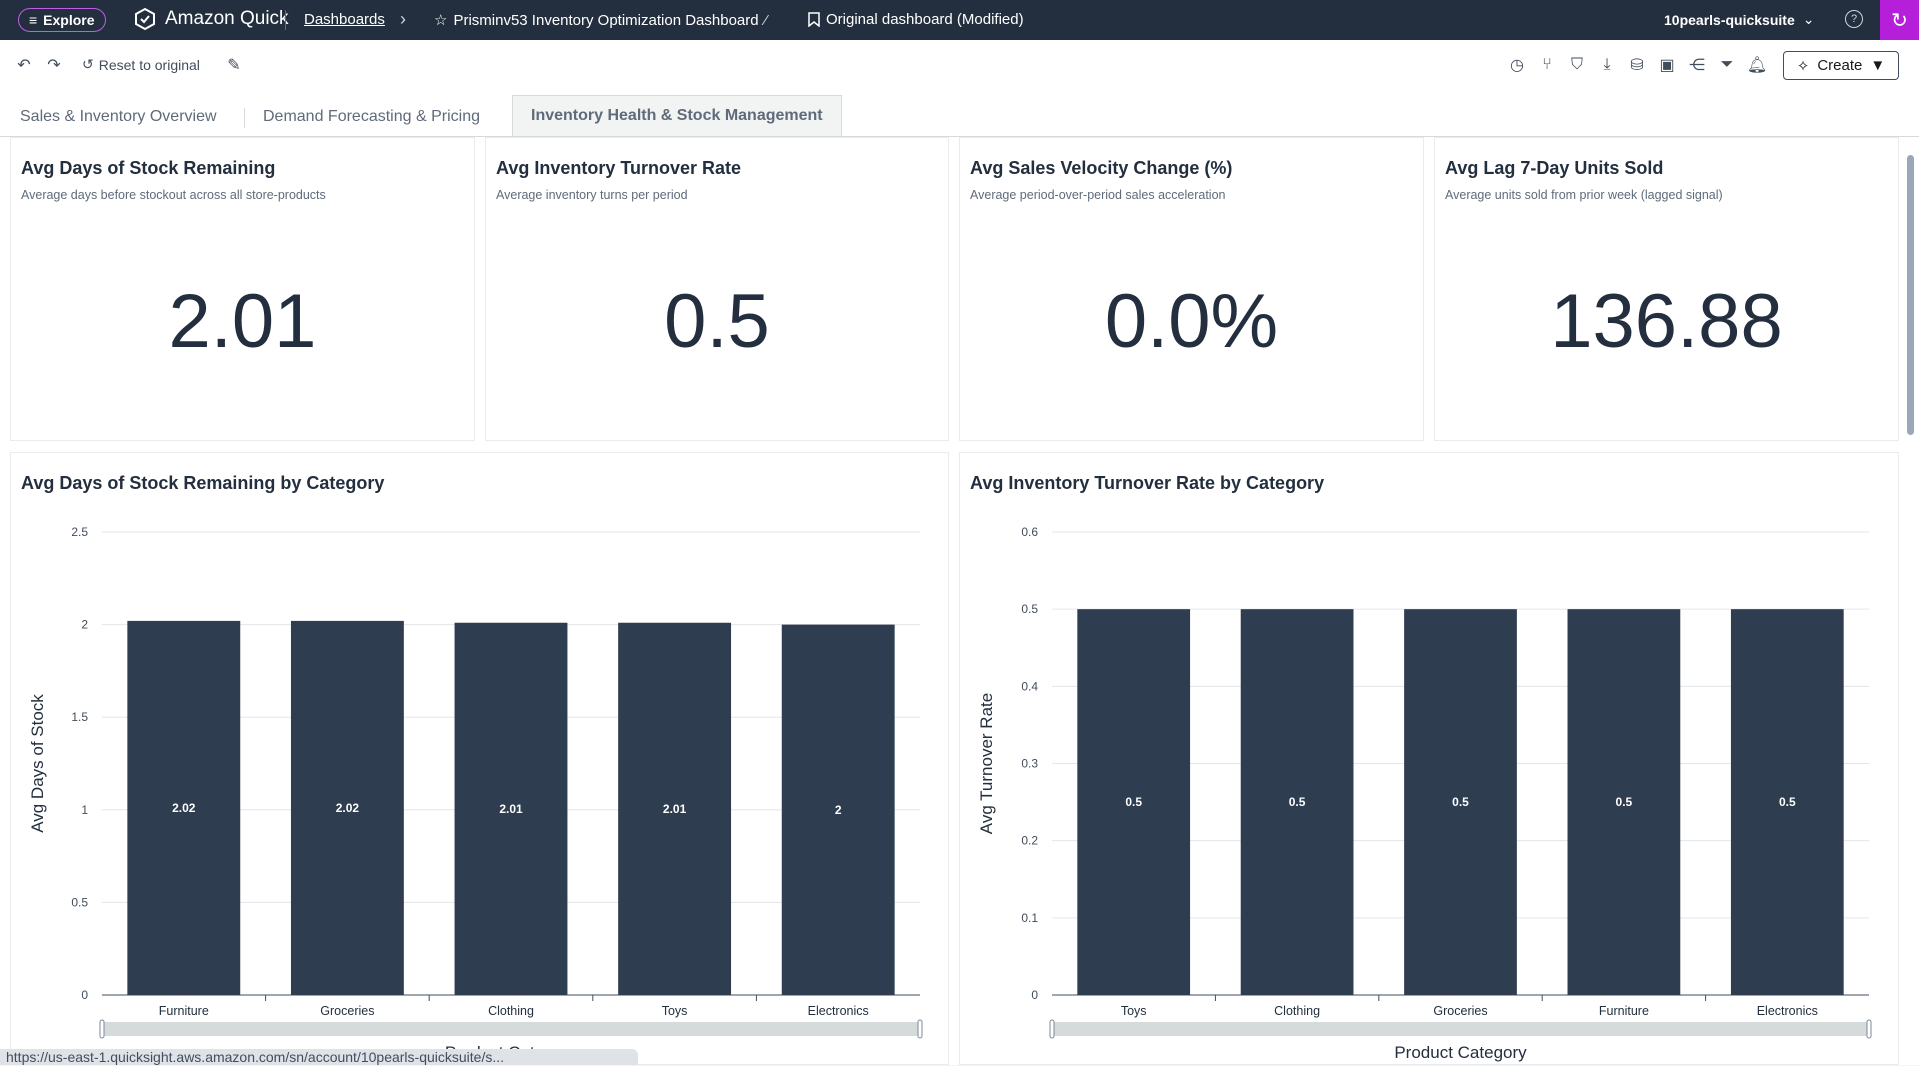 This screenshot has height=1066, width=1919. I want to click on undo-icon: ↶, so click(24, 65).